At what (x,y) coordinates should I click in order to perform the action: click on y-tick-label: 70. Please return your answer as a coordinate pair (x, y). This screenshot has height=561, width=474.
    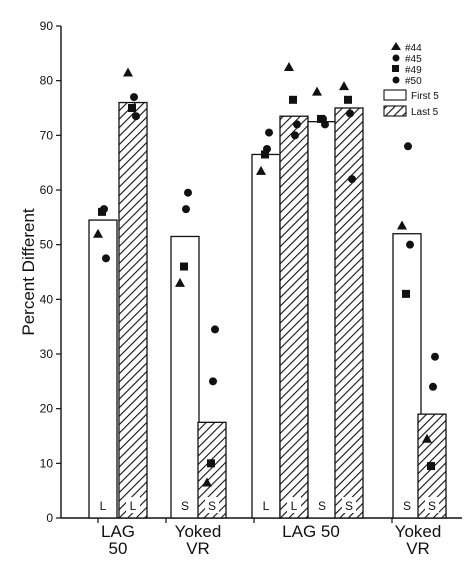
    Looking at the image, I should click on (47, 135).